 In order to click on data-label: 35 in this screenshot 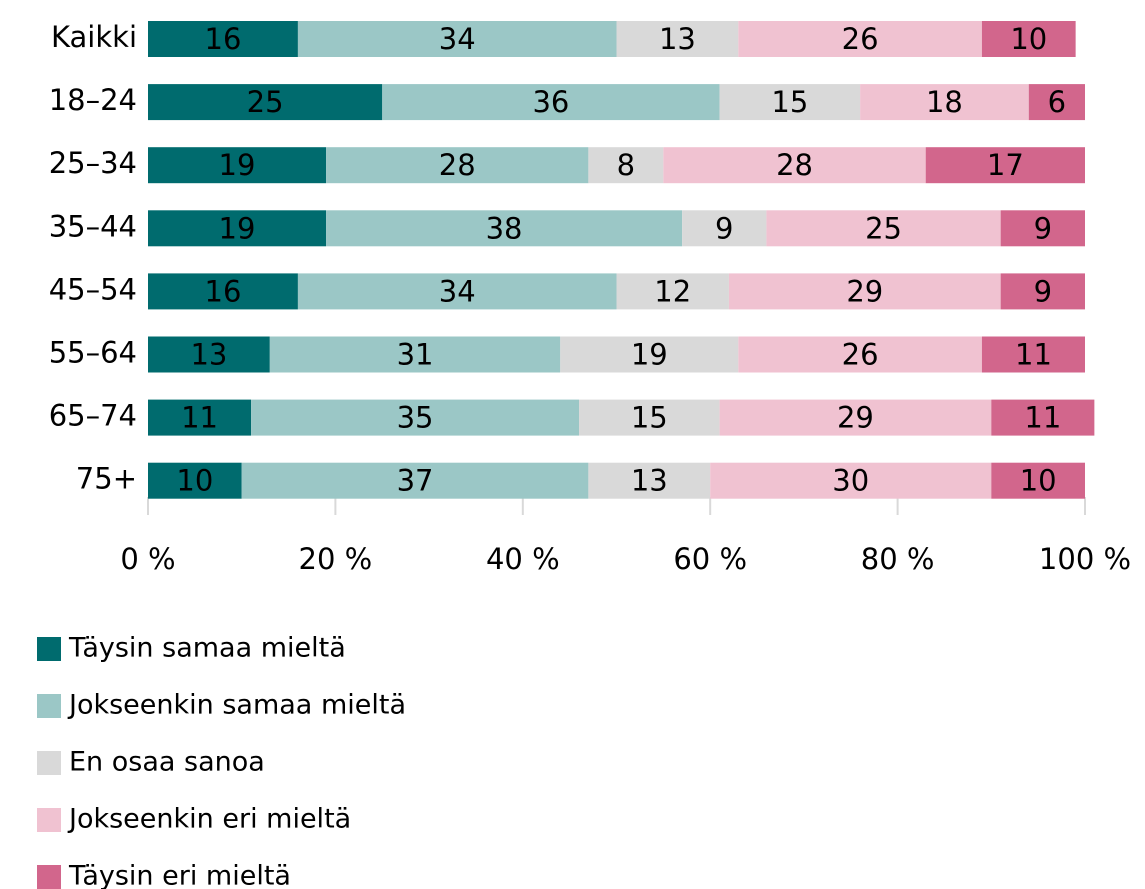, I will do `click(415, 418)`.